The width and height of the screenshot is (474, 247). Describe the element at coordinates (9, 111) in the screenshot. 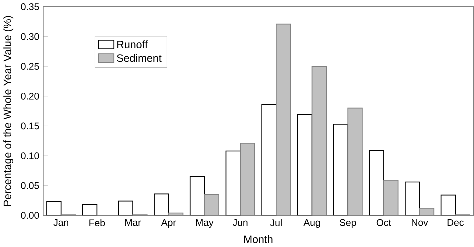

I see `y-axis-title: Percentage of the Whole Year Value (%)` at that location.